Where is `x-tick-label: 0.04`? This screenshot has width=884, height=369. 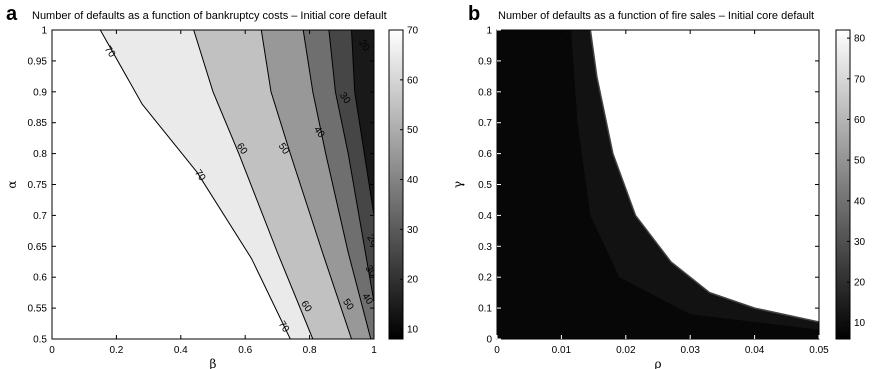
x-tick-label: 0.04 is located at coordinates (755, 350).